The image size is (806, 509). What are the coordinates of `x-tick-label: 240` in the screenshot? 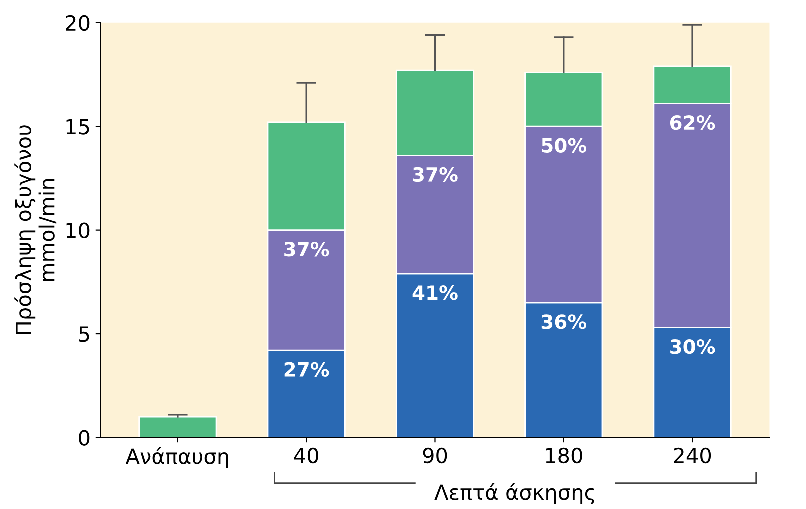 It's located at (693, 456).